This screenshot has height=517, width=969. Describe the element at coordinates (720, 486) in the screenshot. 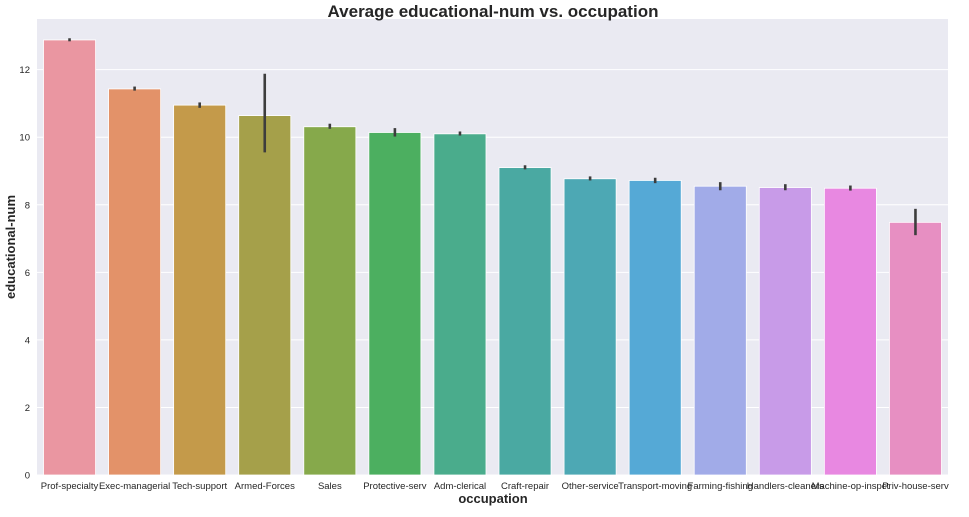

I see `x-tick-label: Farming-fishing` at that location.